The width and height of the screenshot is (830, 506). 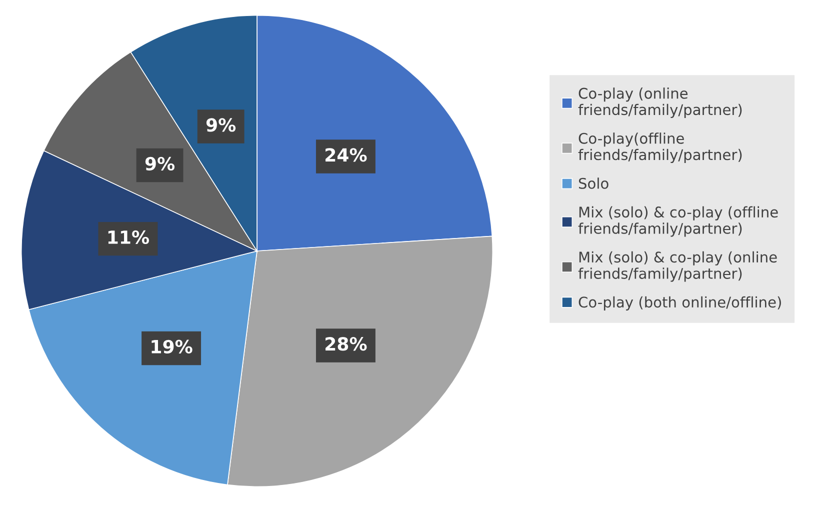 What do you see at coordinates (679, 303) in the screenshot?
I see `legend-label: Co-play (both online/offline)` at bounding box center [679, 303].